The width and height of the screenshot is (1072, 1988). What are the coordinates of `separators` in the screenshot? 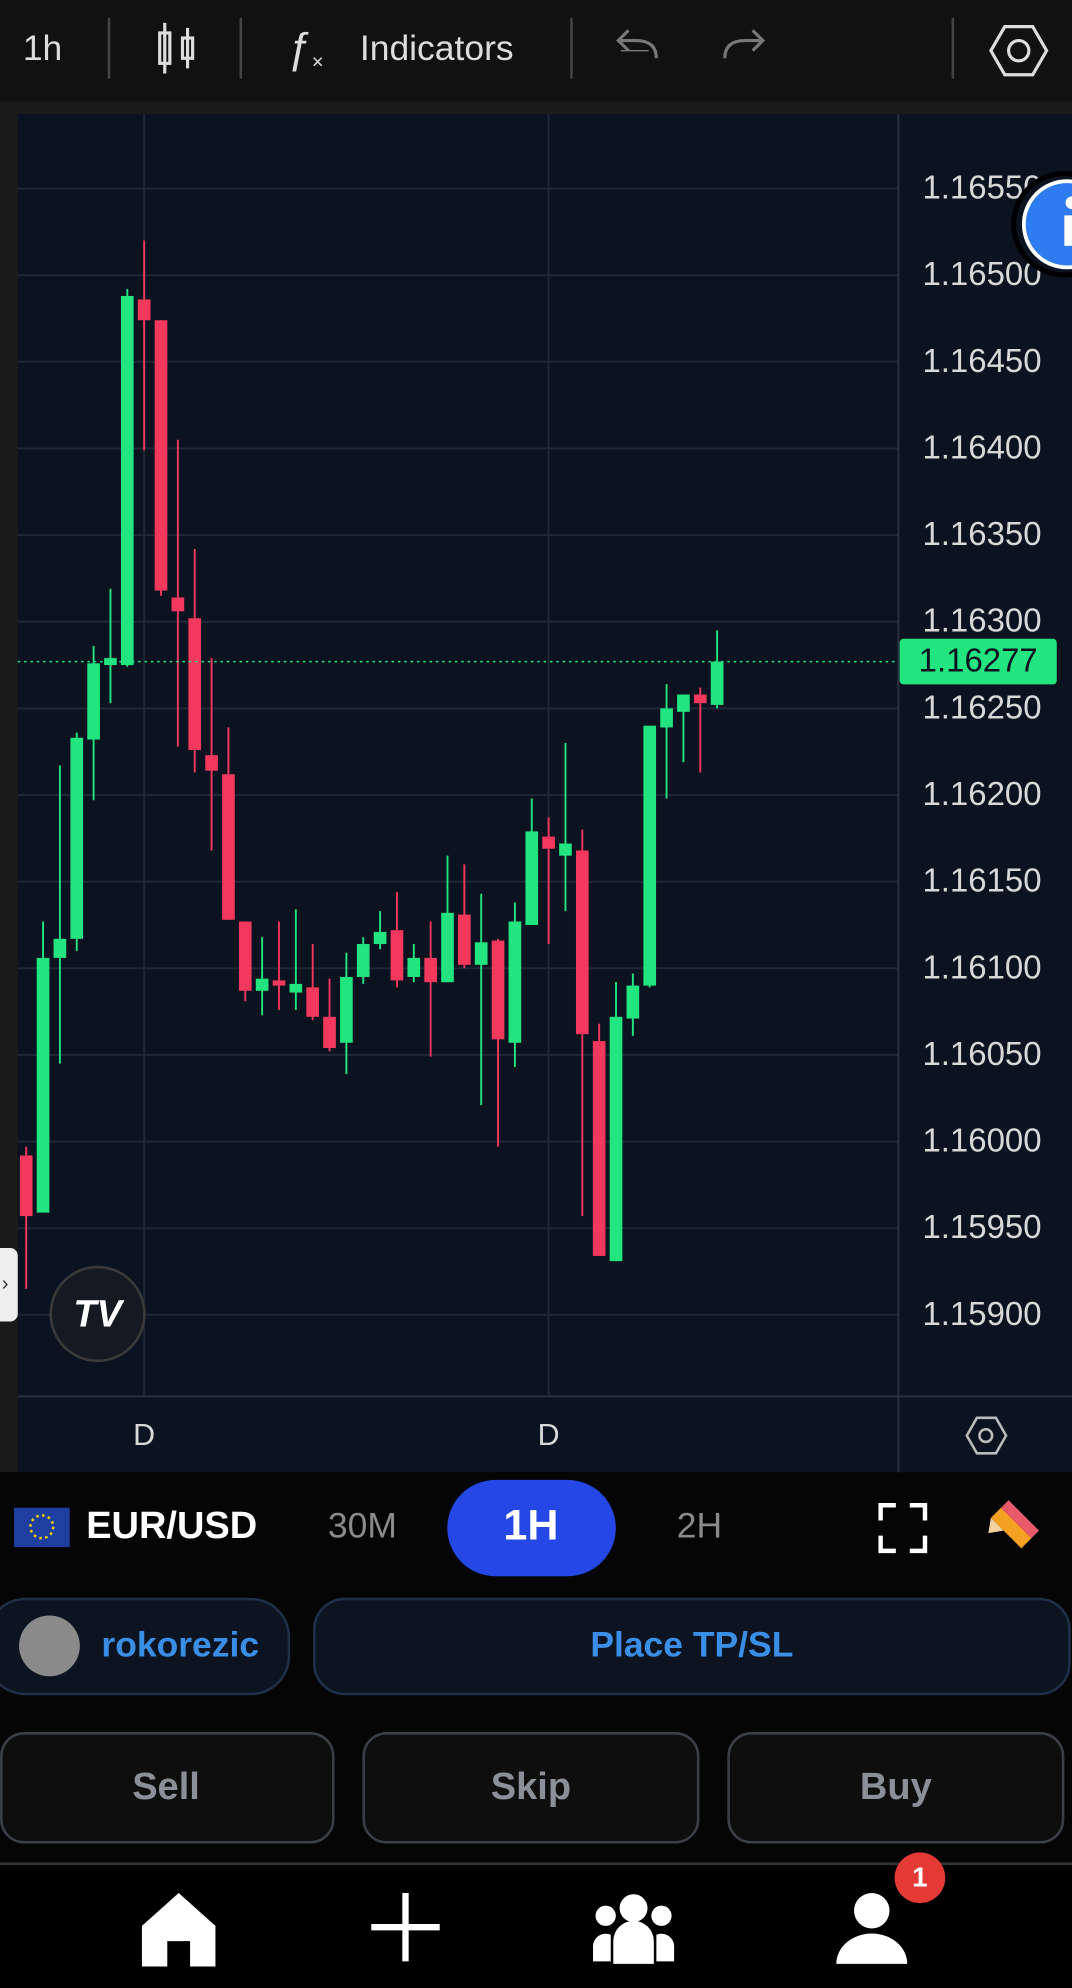 It's located at (531, 48).